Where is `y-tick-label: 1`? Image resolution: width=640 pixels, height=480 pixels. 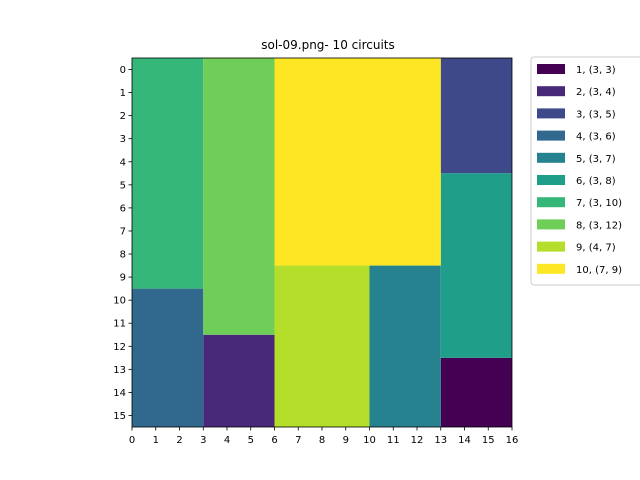
y-tick-label: 1 is located at coordinates (123, 93).